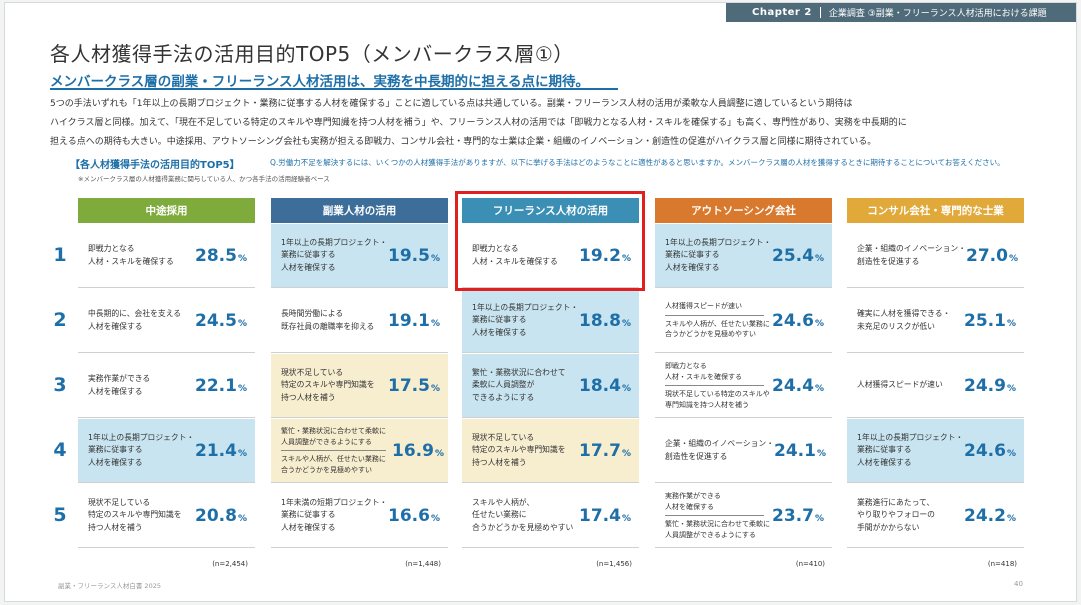 Image resolution: width=1081 pixels, height=605 pixels. Describe the element at coordinates (519, 450) in the screenshot. I see `label-line: 特定のスキルや専門知識を` at that location.